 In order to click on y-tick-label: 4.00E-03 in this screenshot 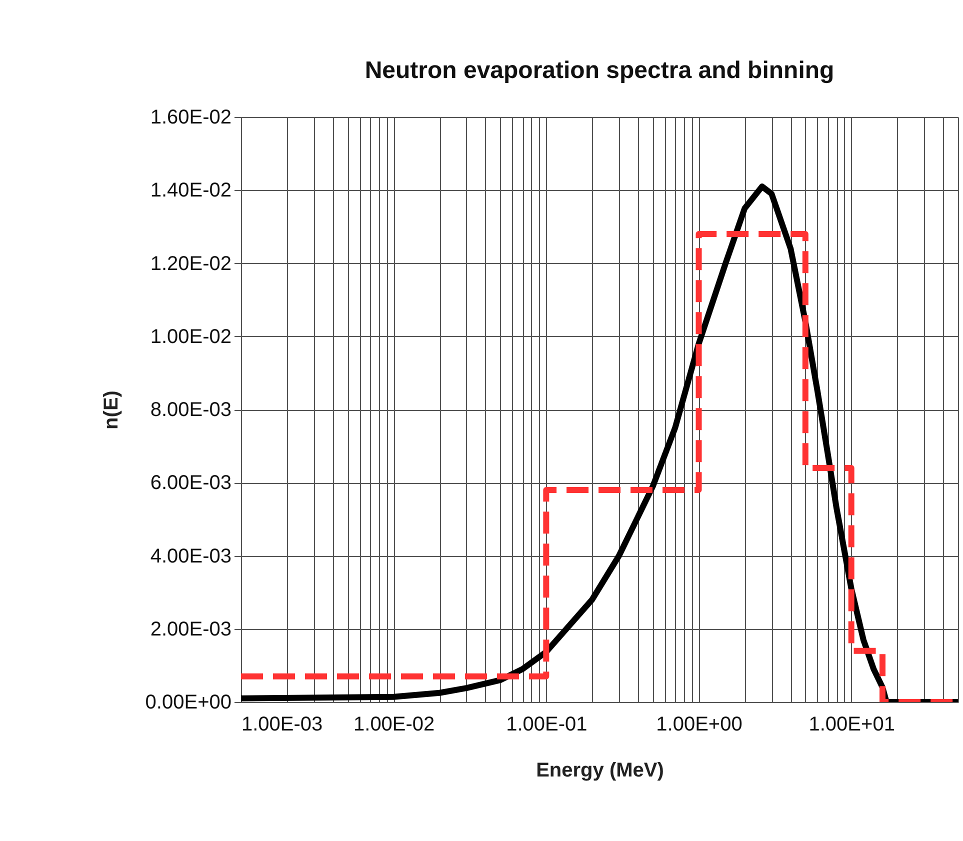, I will do `click(191, 556)`.